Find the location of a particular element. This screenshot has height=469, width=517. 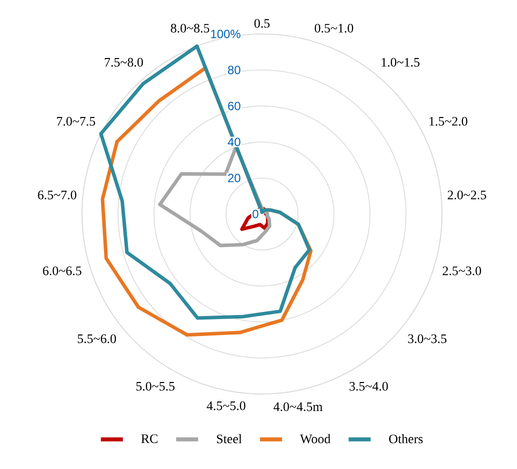

y-tick-label: 40 is located at coordinates (234, 142).